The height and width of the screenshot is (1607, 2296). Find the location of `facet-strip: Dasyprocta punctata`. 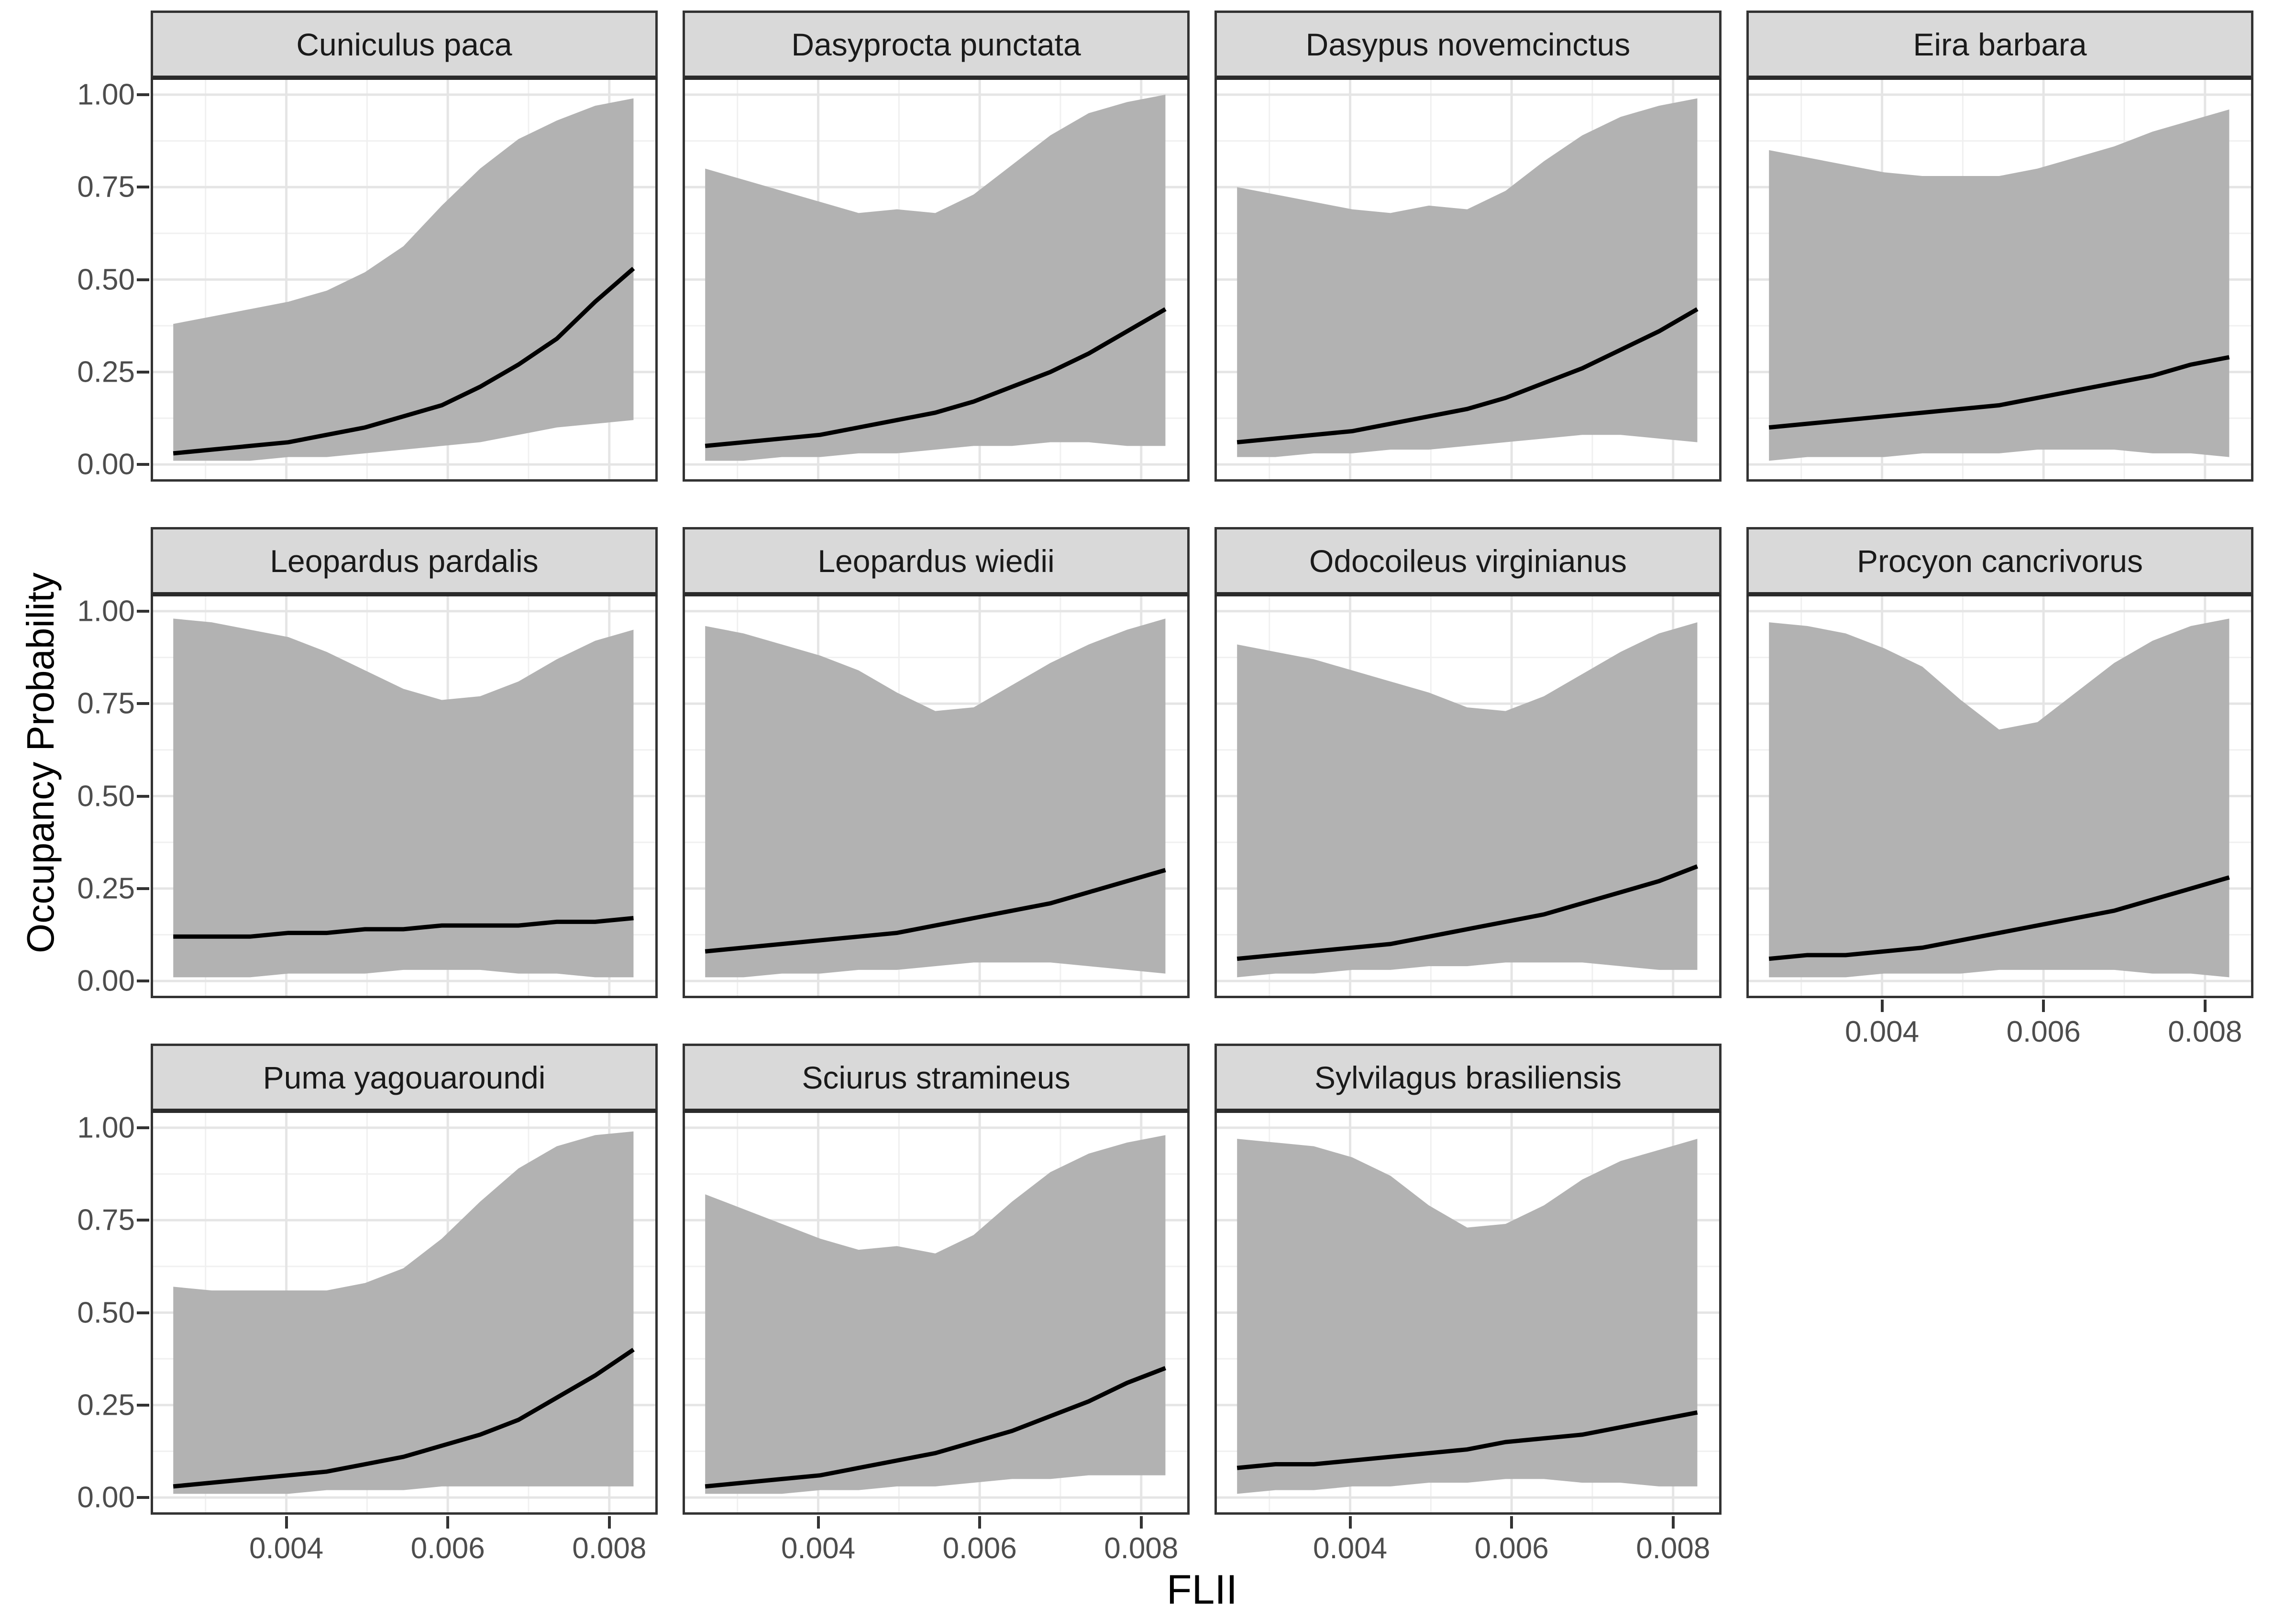

facet-strip: Dasyprocta punctata is located at coordinates (936, 45).